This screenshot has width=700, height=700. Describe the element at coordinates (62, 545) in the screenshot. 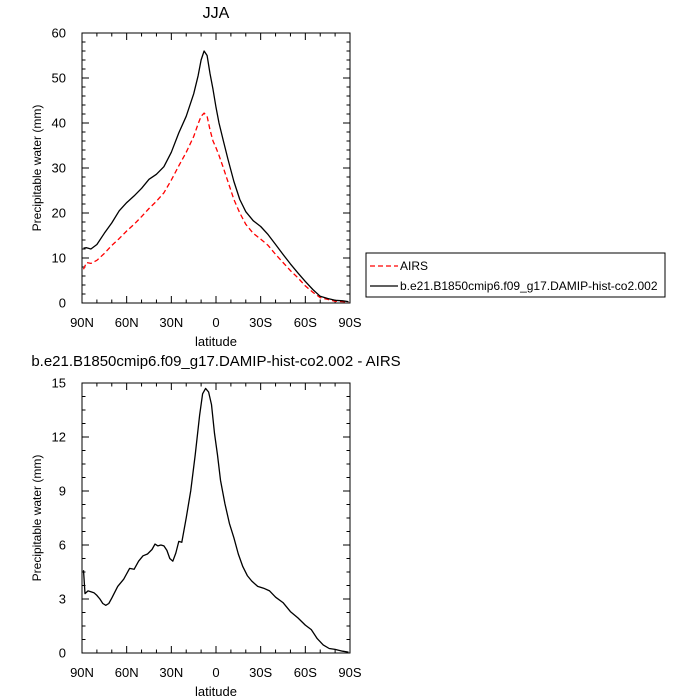

I see `bottom-ytick-label: 6` at that location.